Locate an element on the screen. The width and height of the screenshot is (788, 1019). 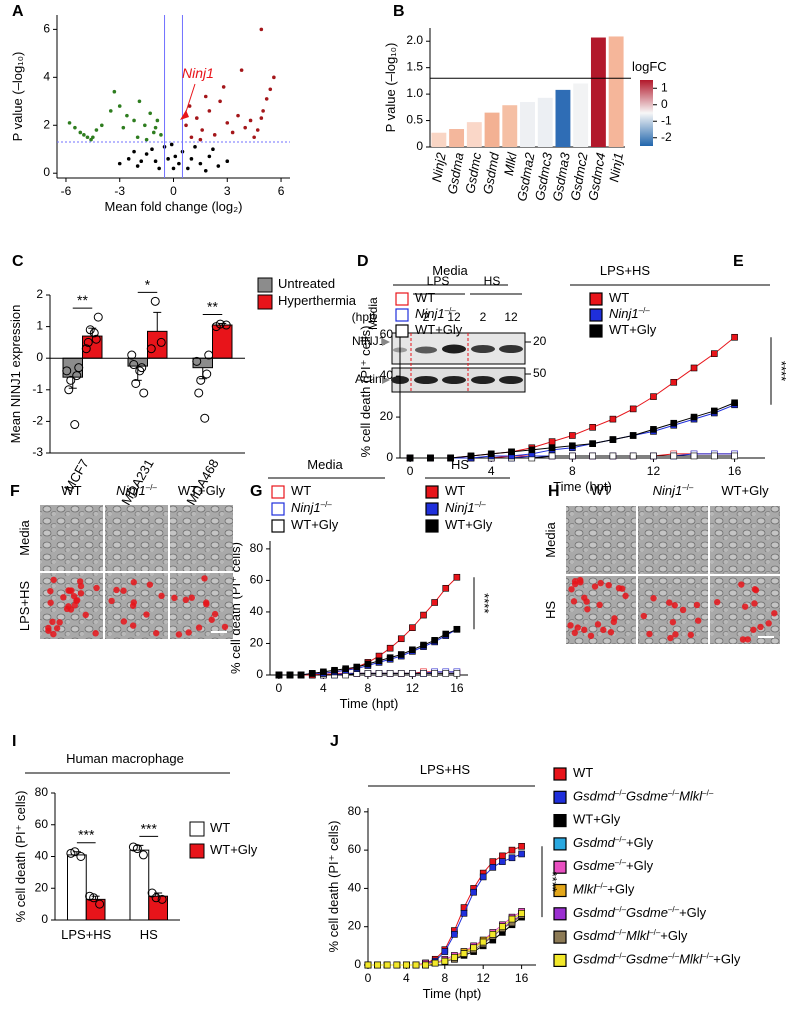
y-axis-label: P value (–log₁₀) is located at coordinates (17, 97).